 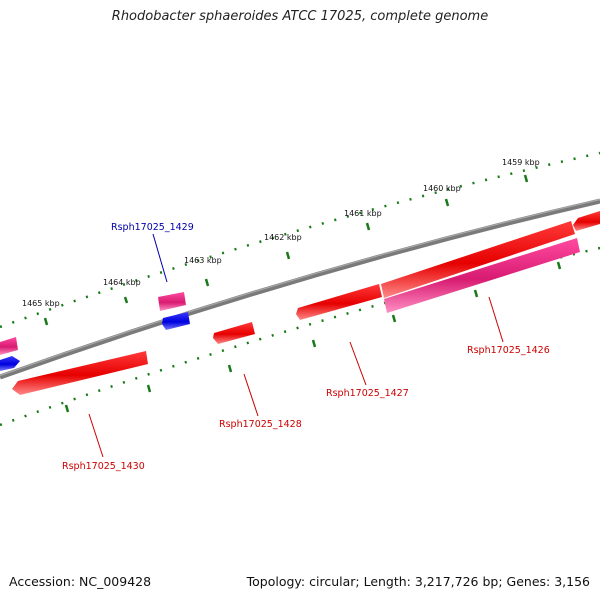 I want to click on scale-label-1465: 1465 kbp, so click(x=41, y=303).